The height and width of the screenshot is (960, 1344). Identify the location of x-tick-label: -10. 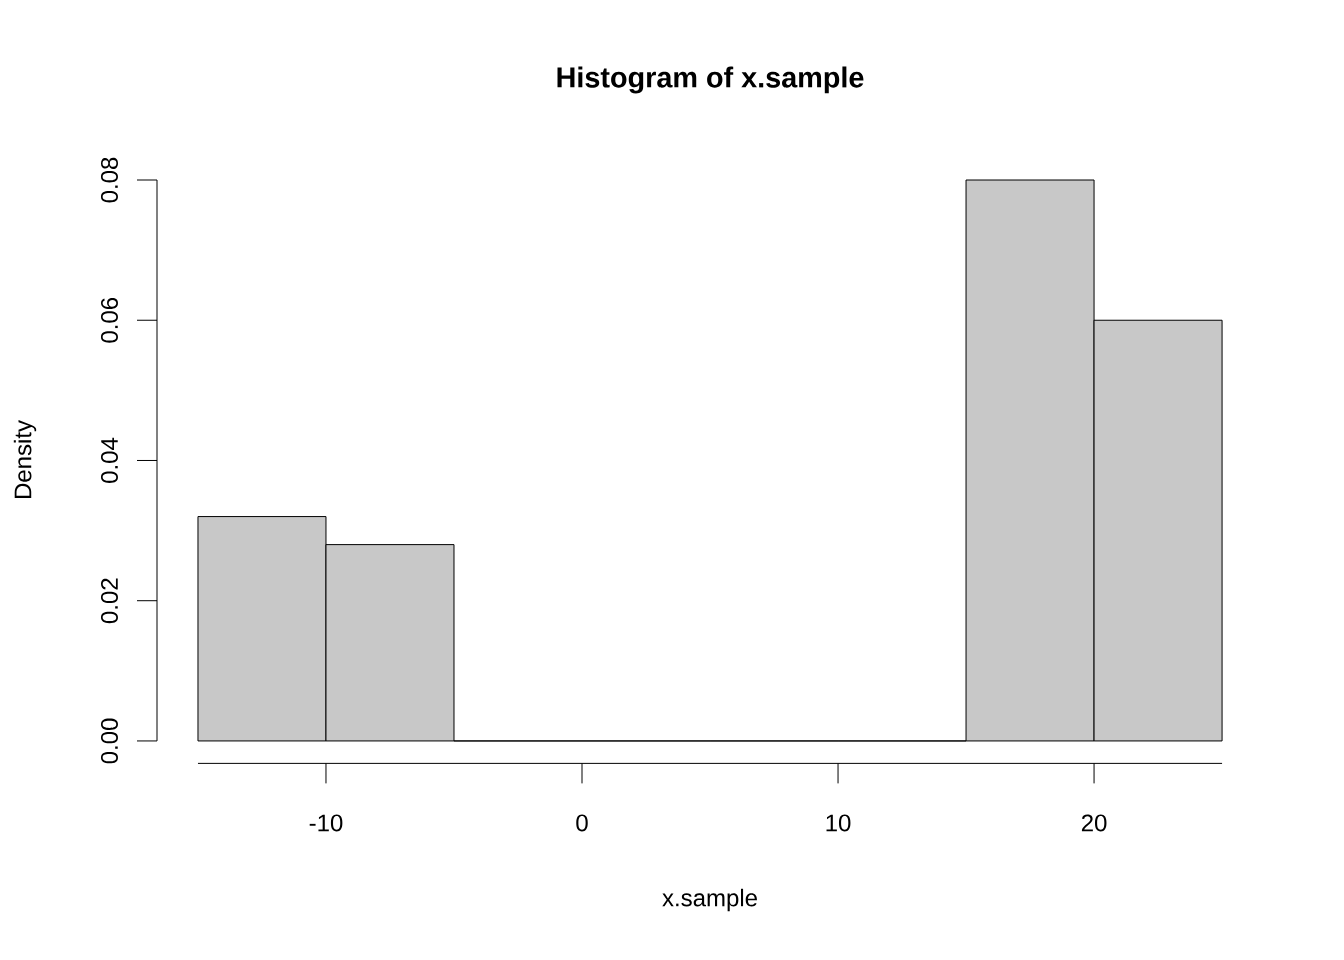
(326, 823).